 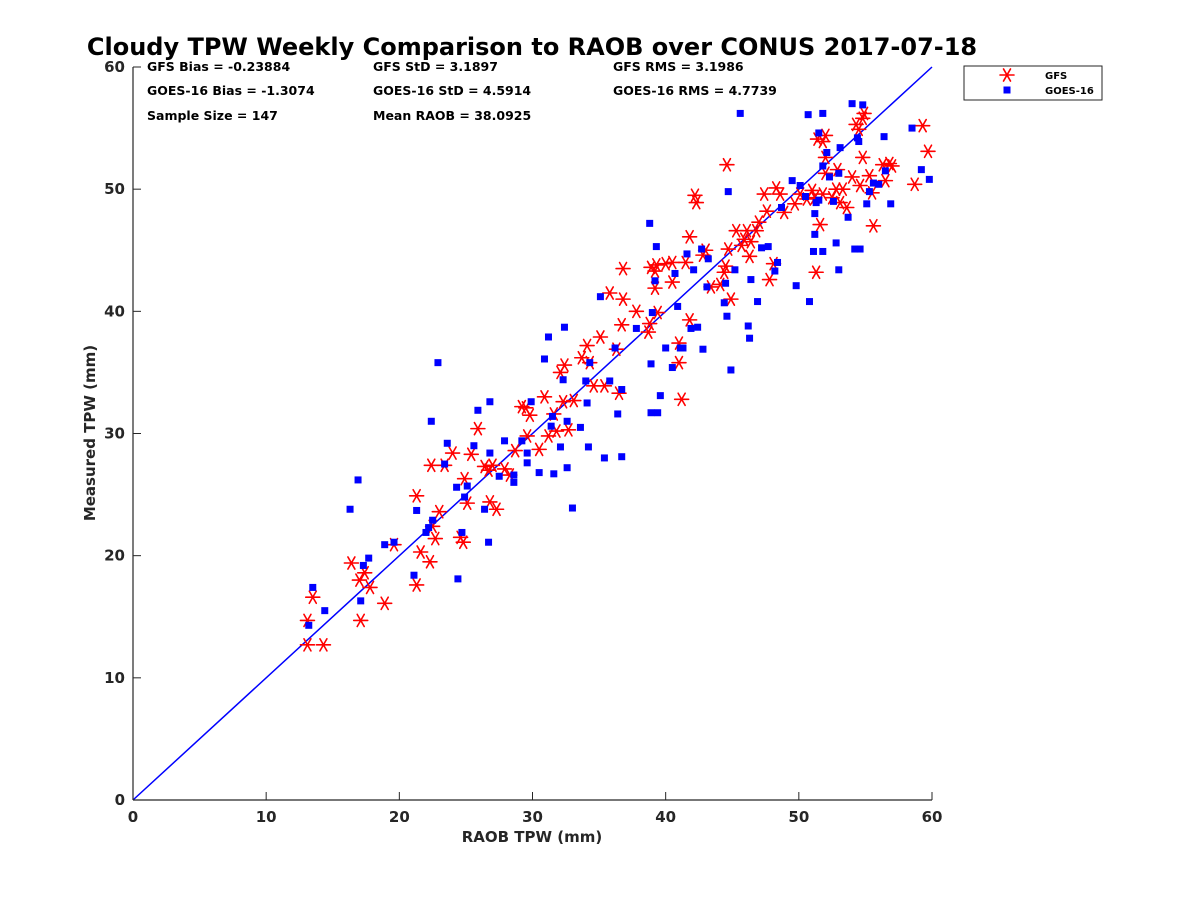 I want to click on x-tick-label: 30, so click(x=532, y=817).